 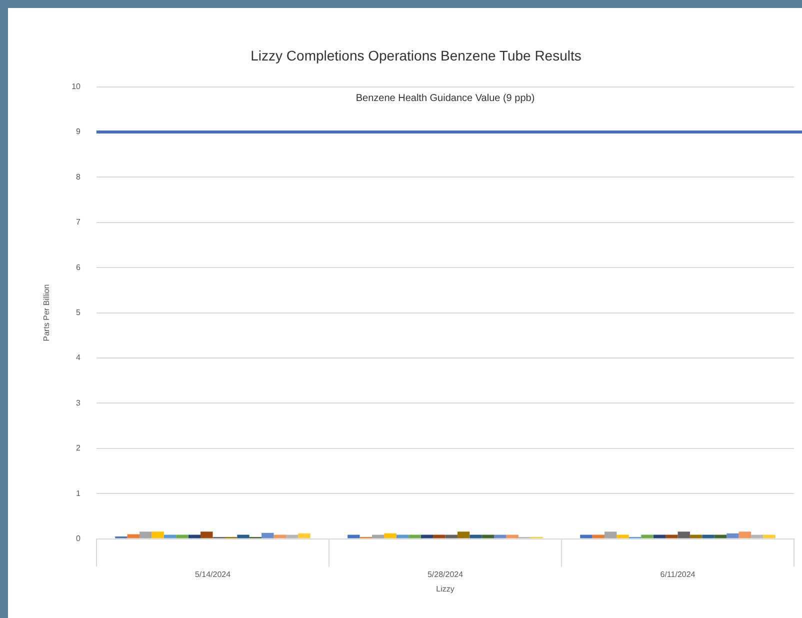 I want to click on ref-line-label: Benzene Health Guidance Value (9 ppb), so click(x=445, y=98).